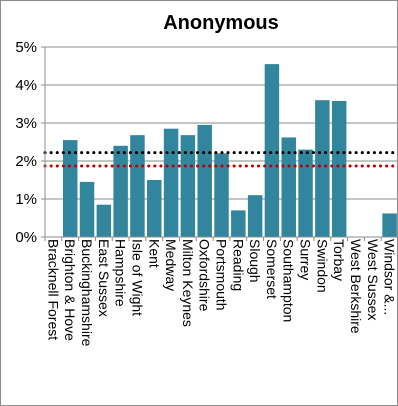 This screenshot has height=406, width=398. I want to click on x-tick-label-16: Swindon, so click(322, 266).